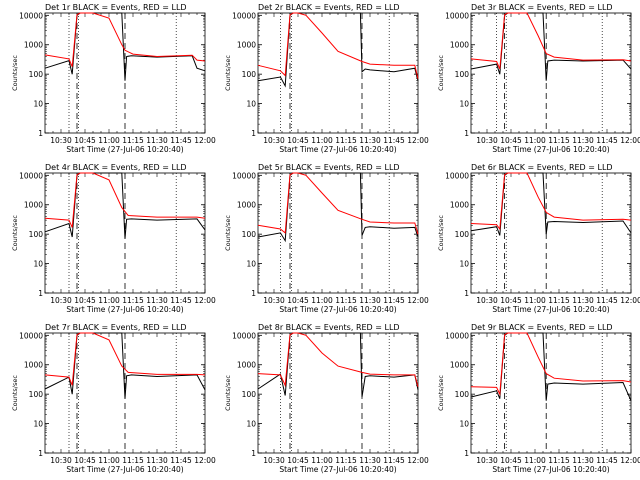 The height and width of the screenshot is (480, 640). I want to click on panel-title: Det 6r BLACK = Events, RED = LLD, so click(542, 167).